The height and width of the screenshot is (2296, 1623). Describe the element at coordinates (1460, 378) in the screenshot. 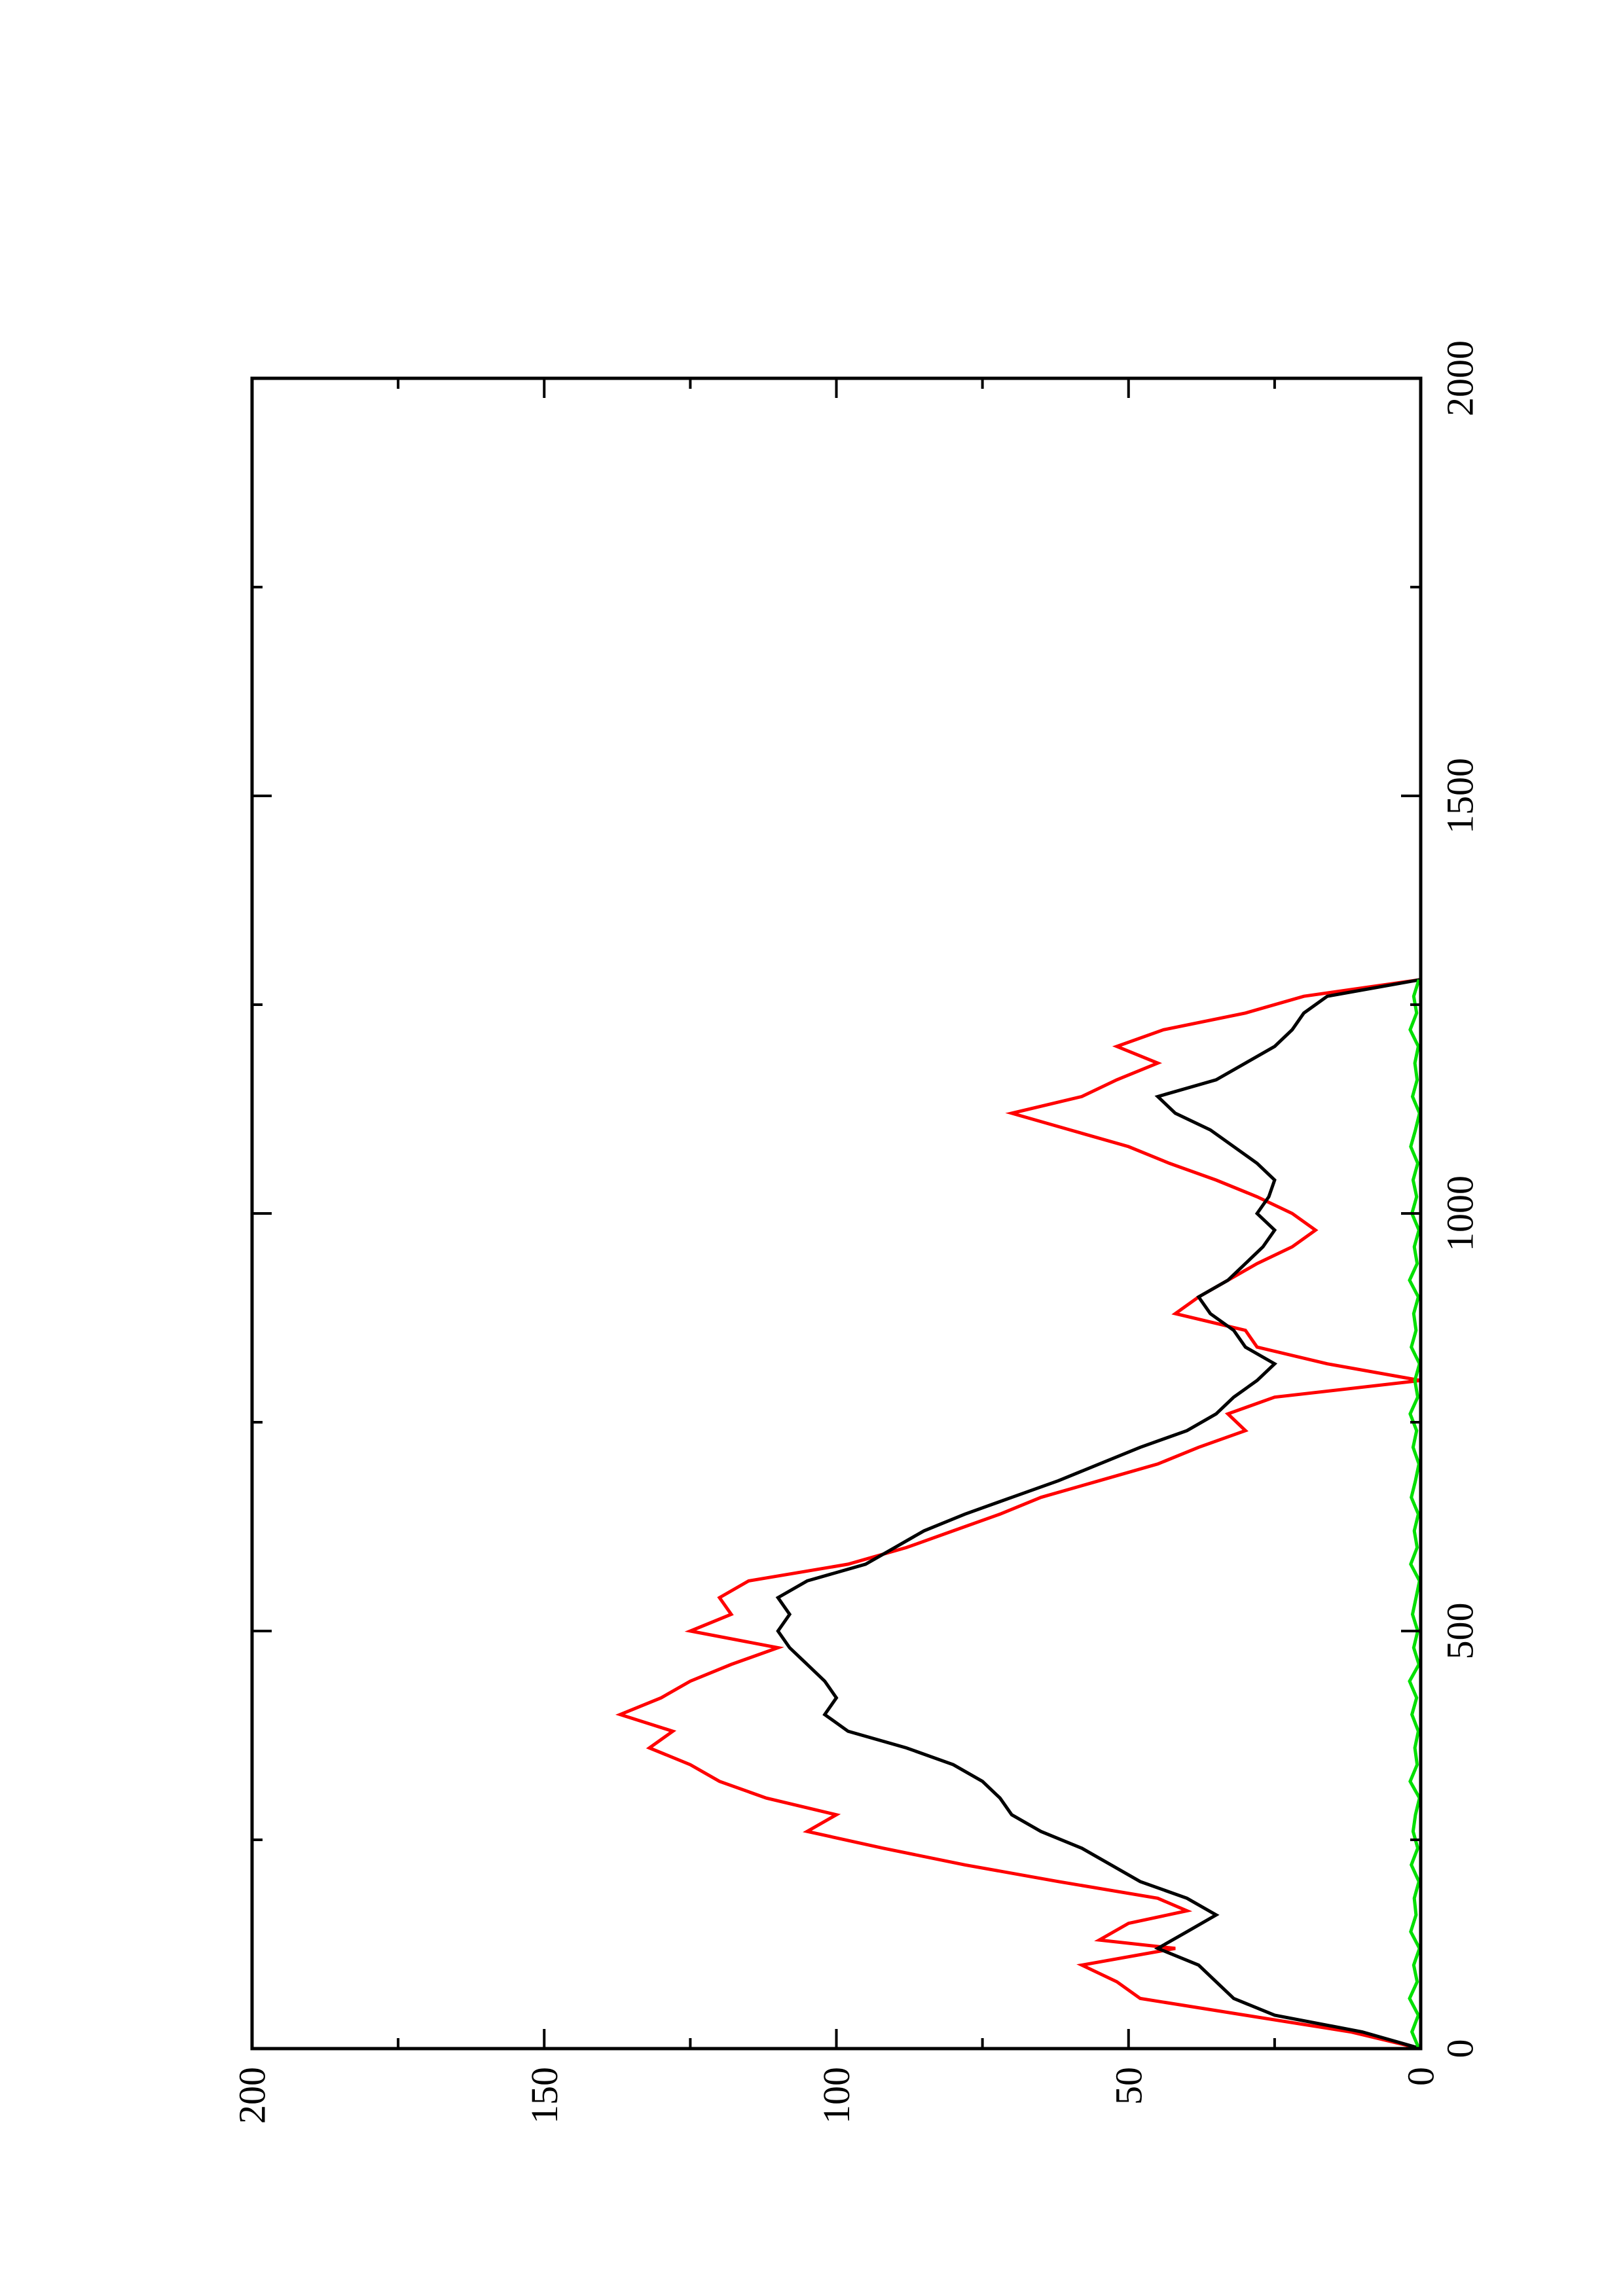

I see `x-tick-label: 2000` at that location.